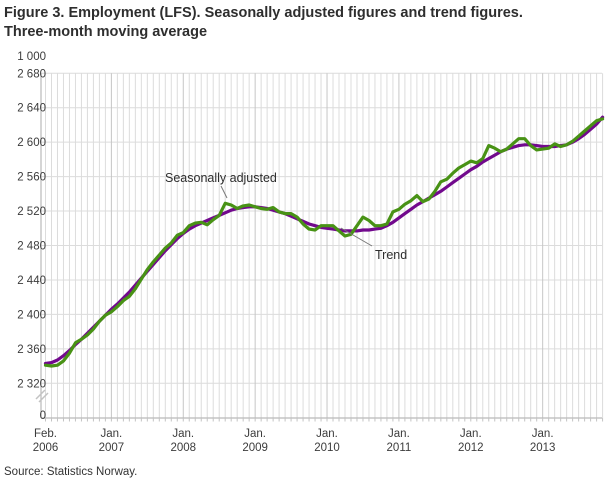 The height and width of the screenshot is (488, 610). Describe the element at coordinates (31, 247) in the screenshot. I see `y-tick-label: 2 480` at that location.